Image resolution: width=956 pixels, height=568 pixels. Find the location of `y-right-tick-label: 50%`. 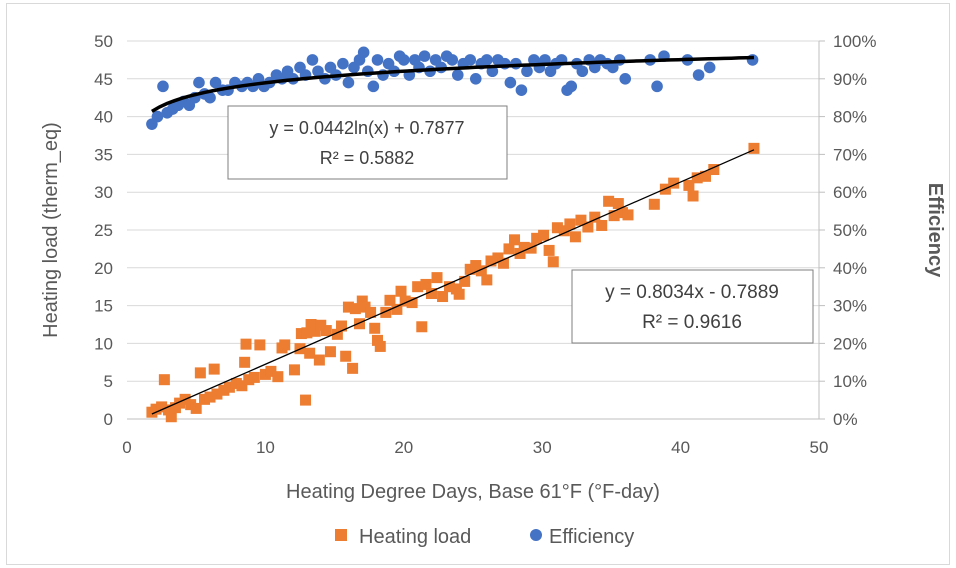

y-right-tick-label: 50% is located at coordinates (850, 230).